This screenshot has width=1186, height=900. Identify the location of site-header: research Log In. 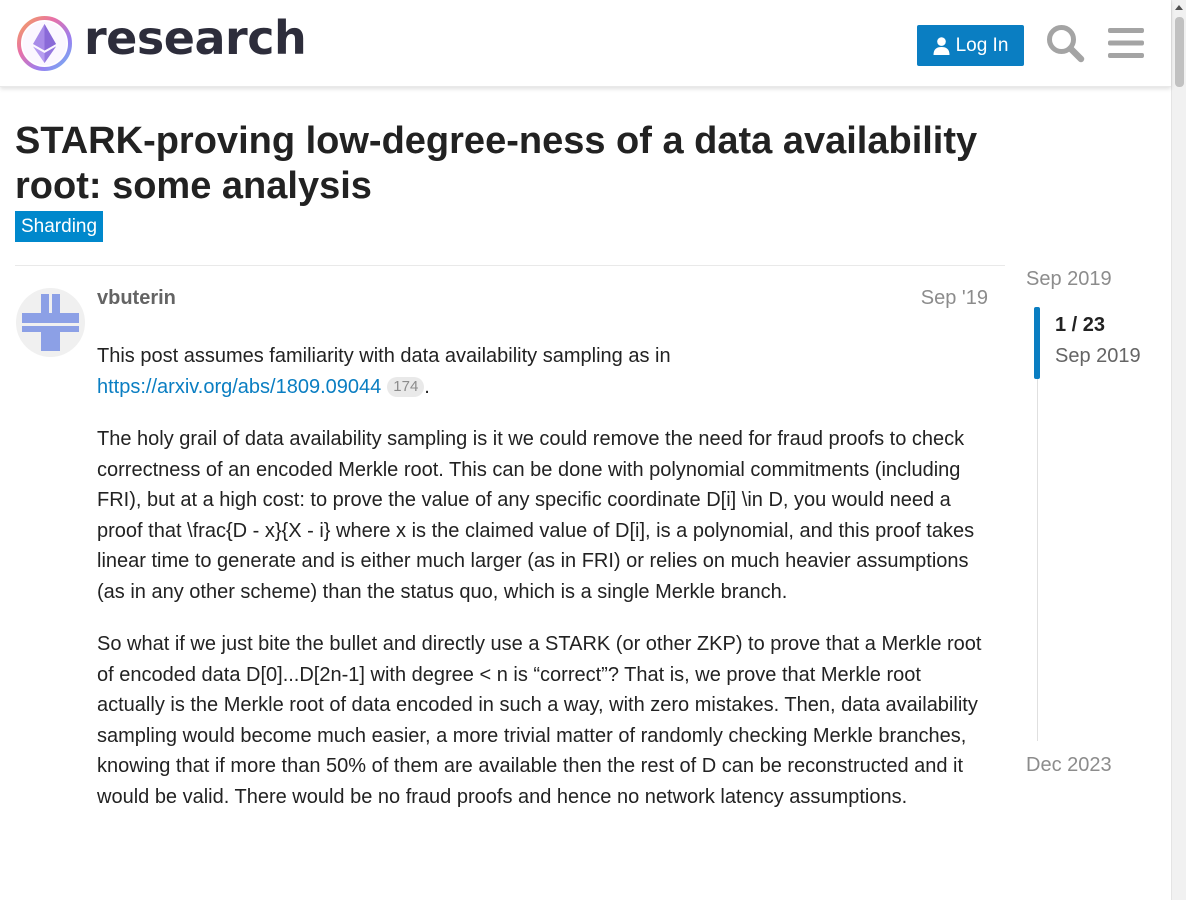
(585, 43).